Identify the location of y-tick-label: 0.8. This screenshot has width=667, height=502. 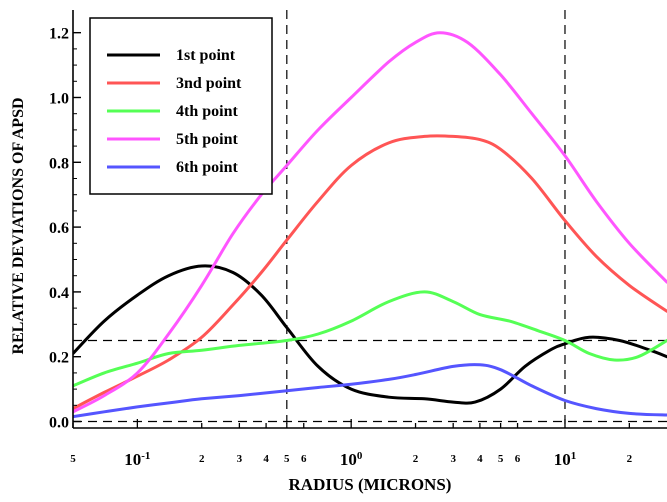
(59, 163).